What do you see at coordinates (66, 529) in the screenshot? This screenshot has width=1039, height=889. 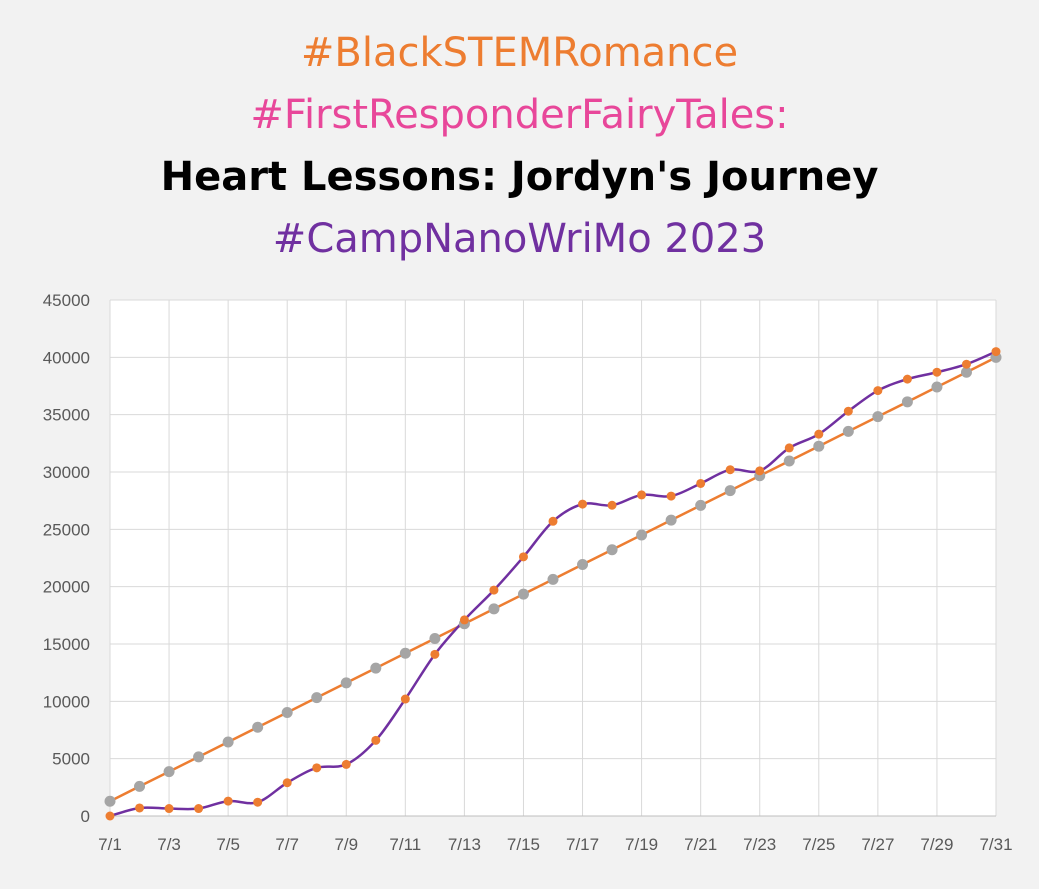 I see `y-tick-label: 25000` at bounding box center [66, 529].